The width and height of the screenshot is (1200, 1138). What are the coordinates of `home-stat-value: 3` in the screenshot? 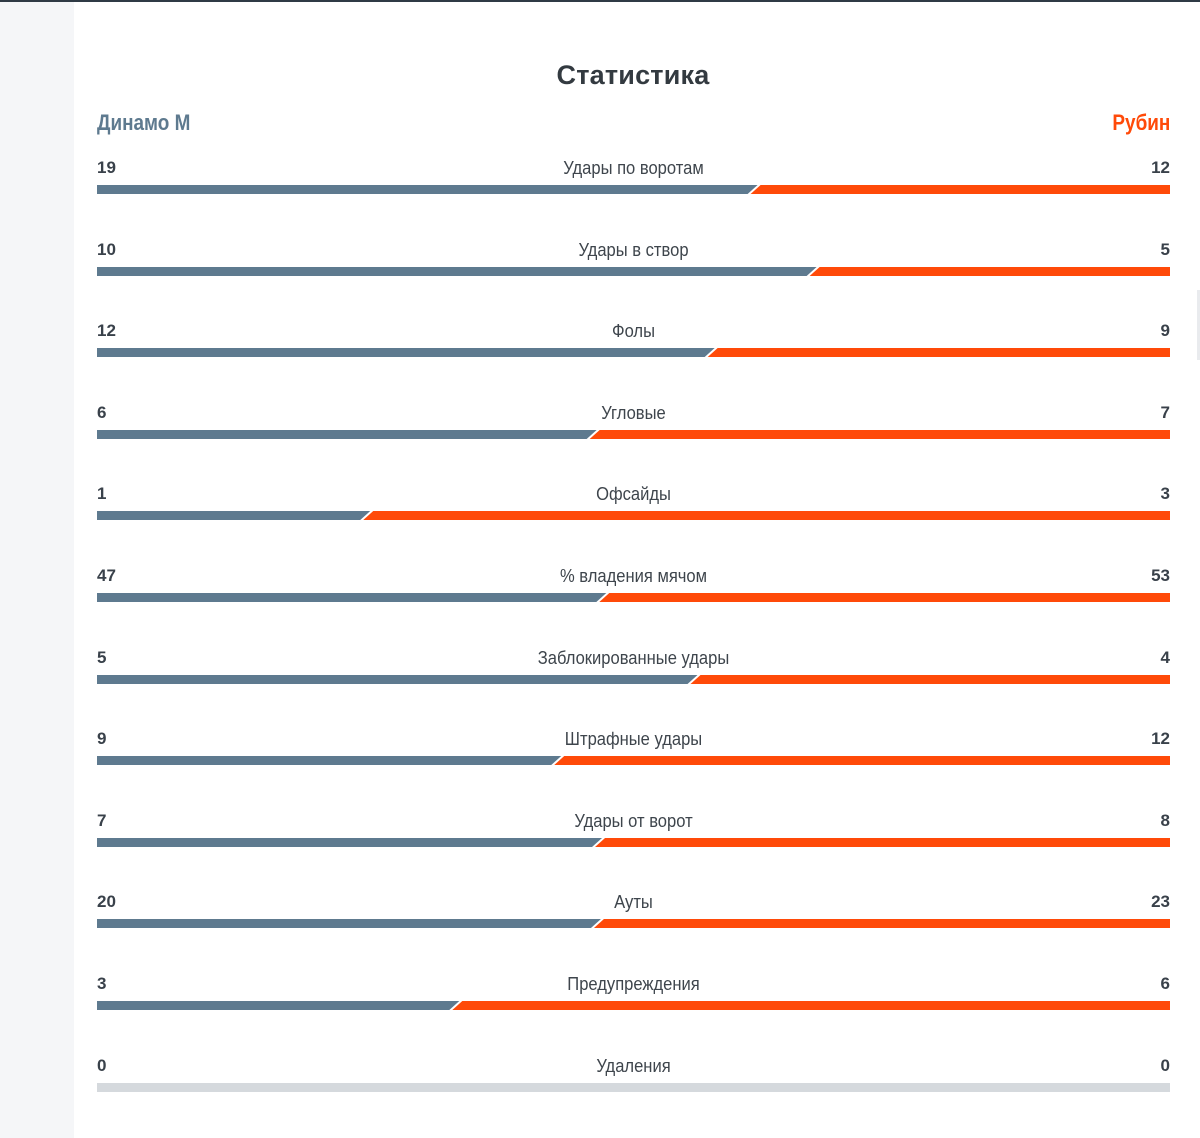 It's located at (102, 983).